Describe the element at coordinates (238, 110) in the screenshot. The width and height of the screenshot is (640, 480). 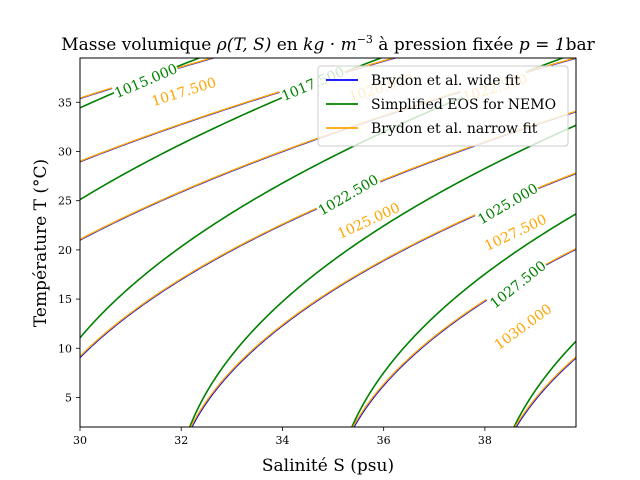
I see `contour-narrow-1017.5` at that location.